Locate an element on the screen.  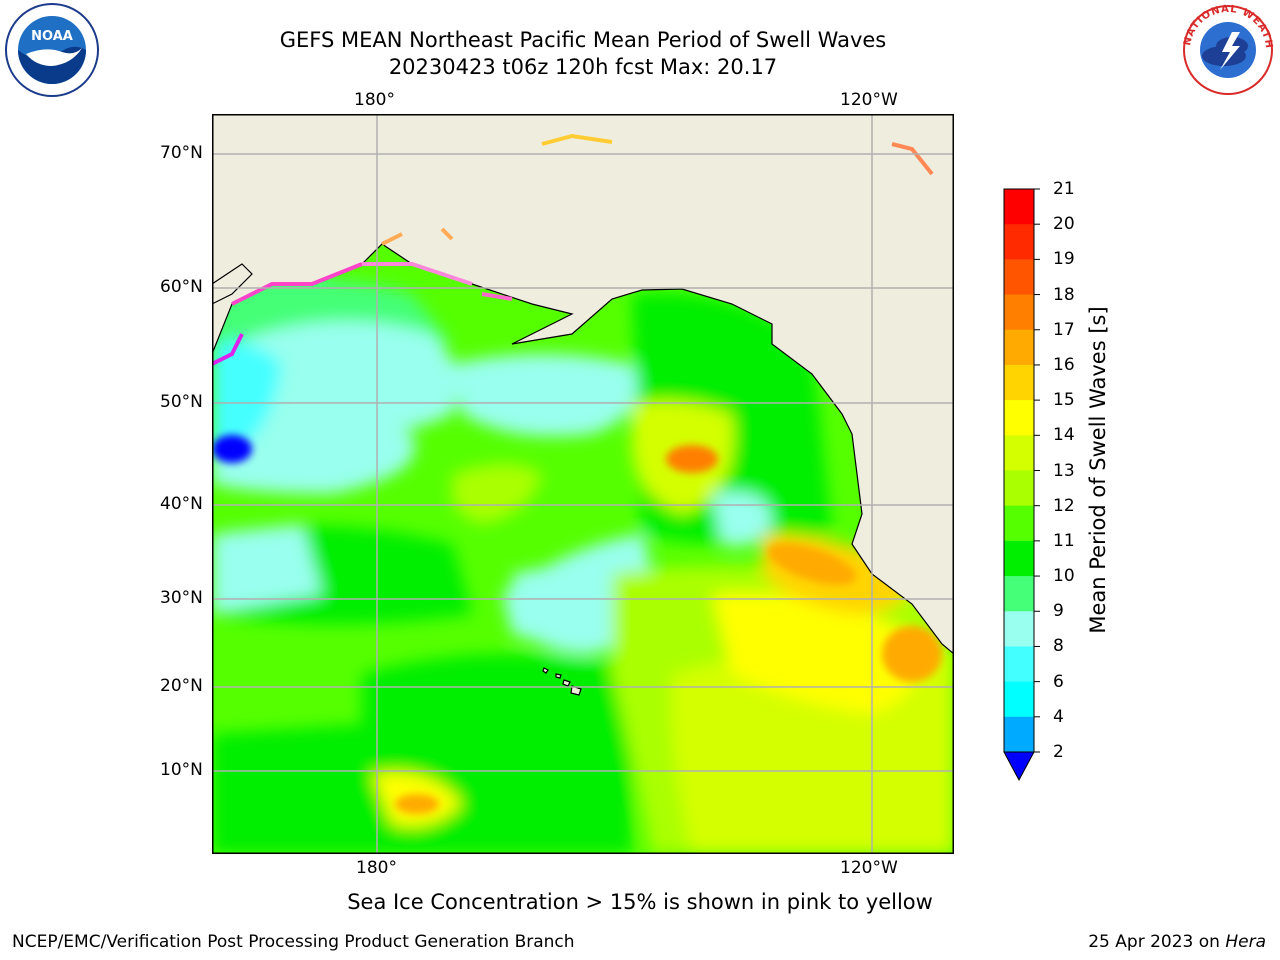
lon-label-top-180: 180° is located at coordinates (374, 100).